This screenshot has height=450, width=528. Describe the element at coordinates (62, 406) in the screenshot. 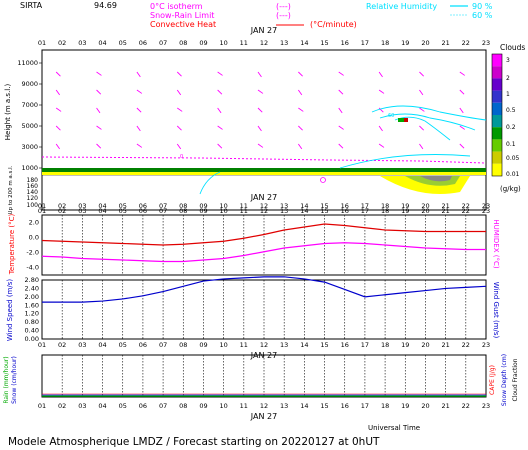

I see `precip-hour-bottom-02: 02` at that location.